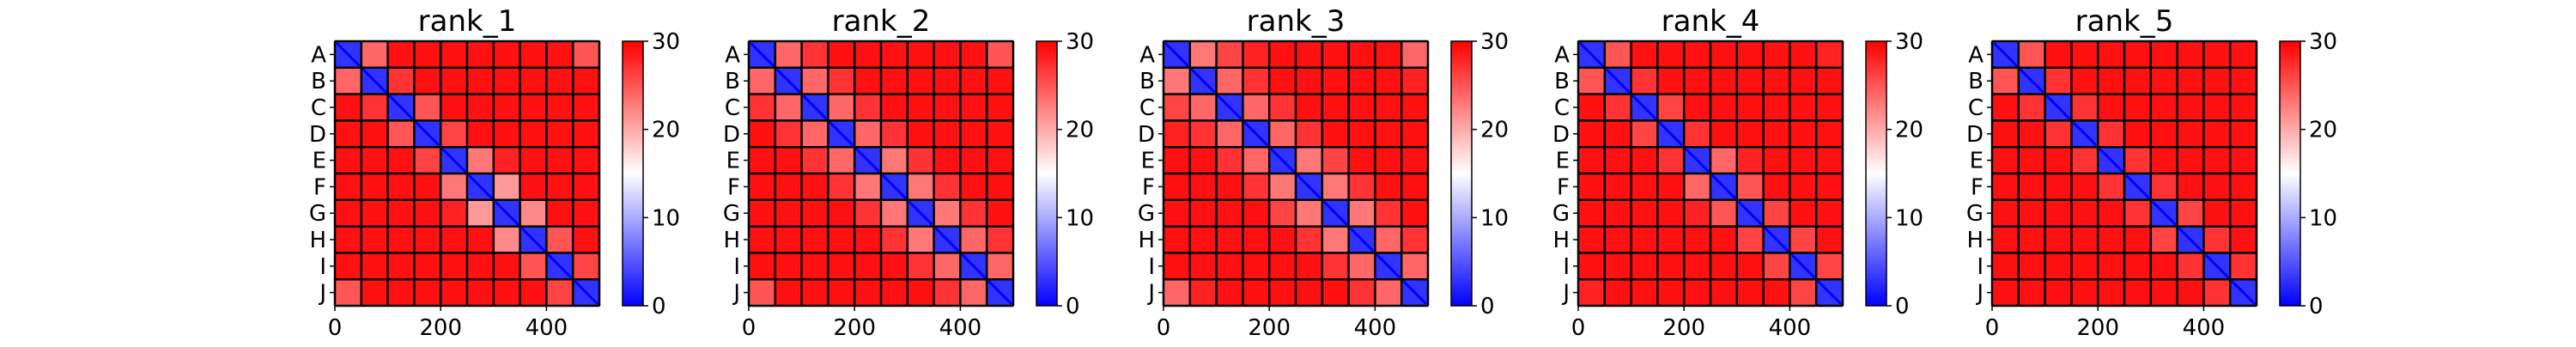 This screenshot has width=2576, height=347. What do you see at coordinates (1269, 328) in the screenshot?
I see `x-tick-label: 200` at bounding box center [1269, 328].